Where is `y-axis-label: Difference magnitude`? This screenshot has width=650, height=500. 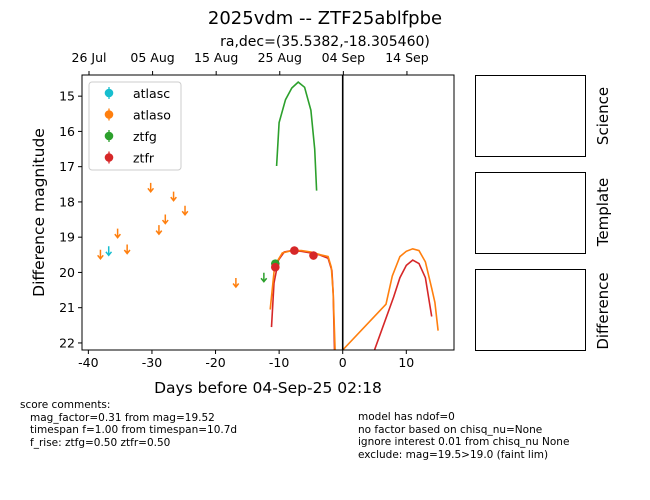 y-axis-label: Difference magnitude is located at coordinates (39, 212).